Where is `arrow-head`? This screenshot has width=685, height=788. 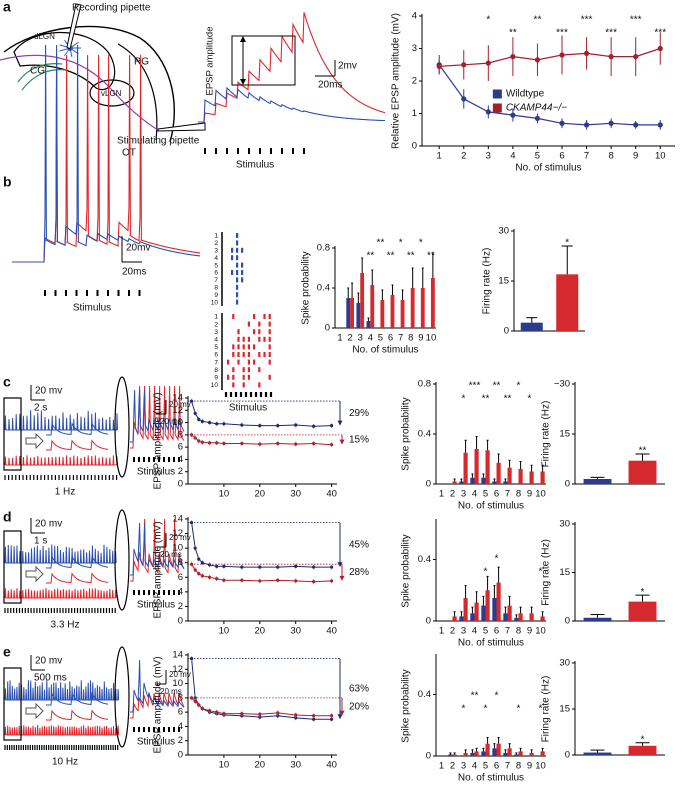
arrow-head is located at coordinates (340, 423).